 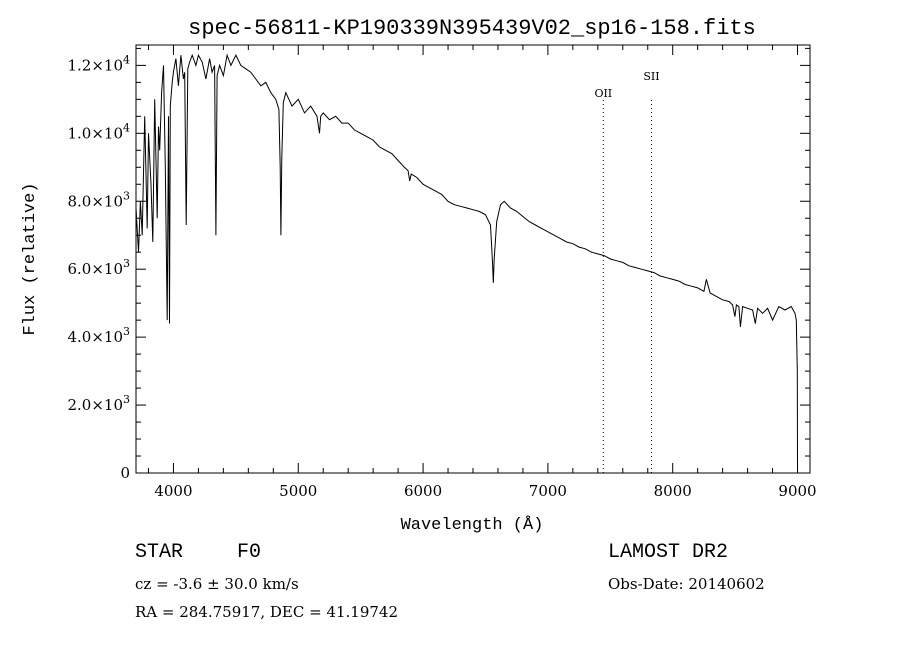 What do you see at coordinates (30, 258) in the screenshot?
I see `y-axis-label: Flux (relative)` at bounding box center [30, 258].